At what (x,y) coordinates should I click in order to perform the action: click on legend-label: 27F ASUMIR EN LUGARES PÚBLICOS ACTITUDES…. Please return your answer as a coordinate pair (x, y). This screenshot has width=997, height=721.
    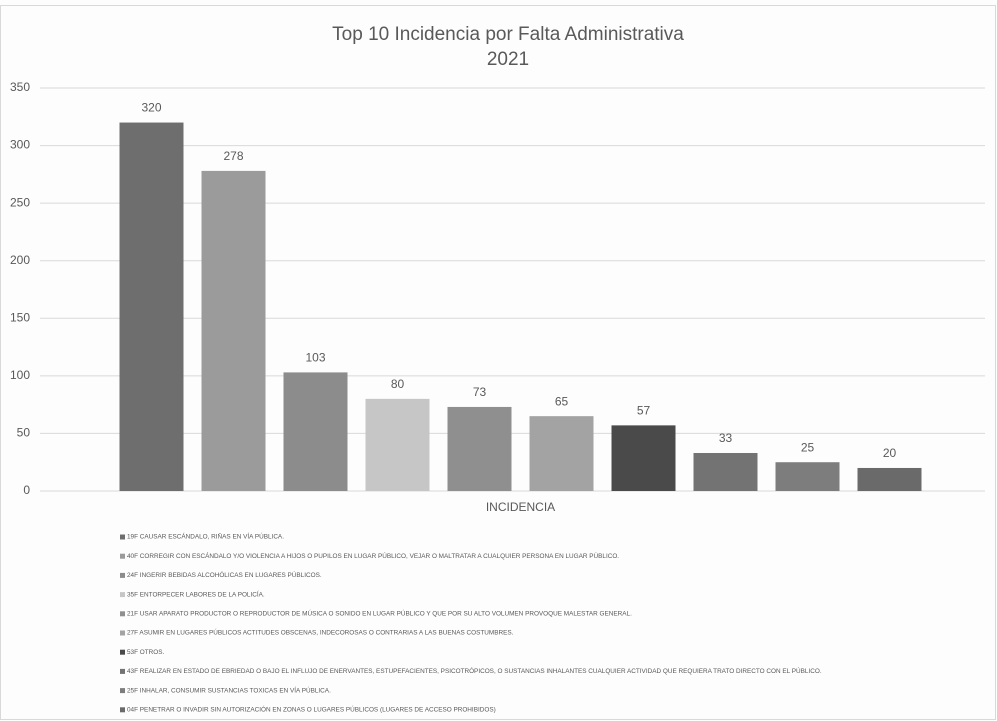
    Looking at the image, I should click on (320, 632).